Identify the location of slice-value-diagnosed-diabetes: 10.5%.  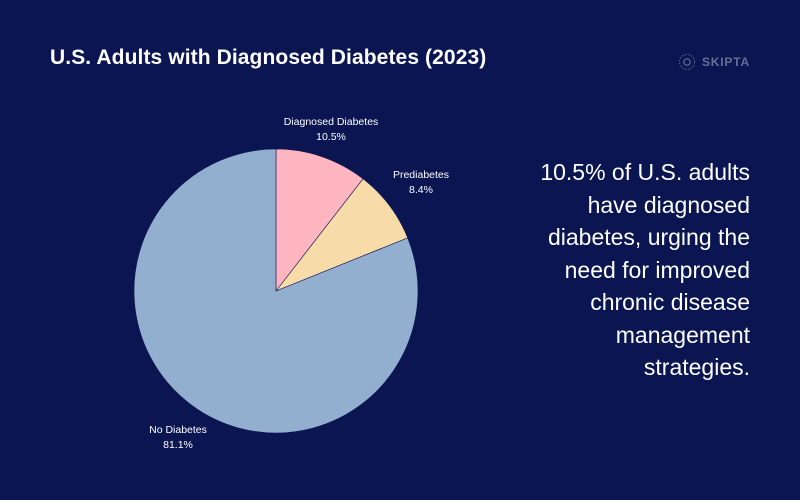
(331, 137).